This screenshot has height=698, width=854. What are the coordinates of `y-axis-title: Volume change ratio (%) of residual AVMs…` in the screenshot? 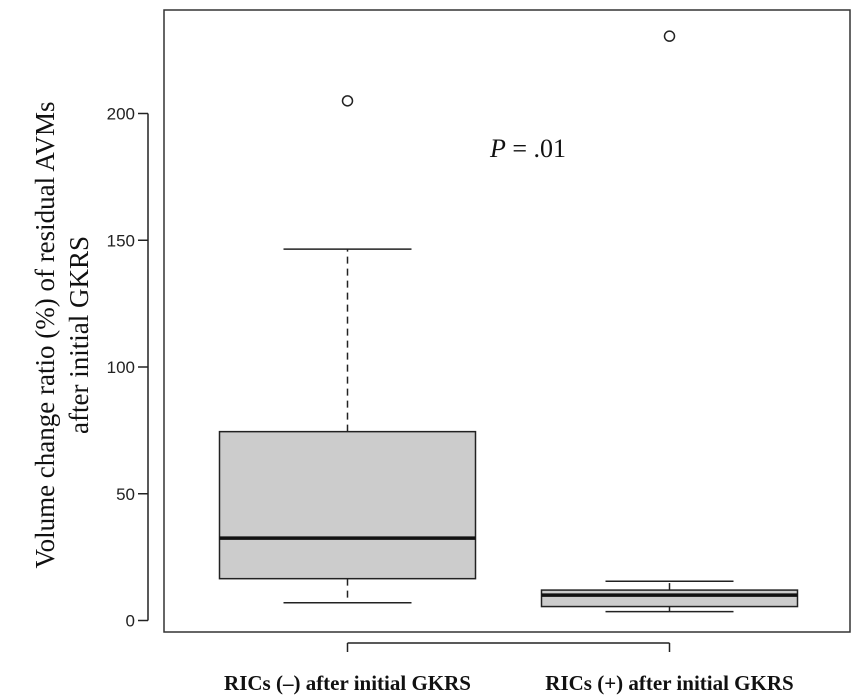 It's located at (62, 335).